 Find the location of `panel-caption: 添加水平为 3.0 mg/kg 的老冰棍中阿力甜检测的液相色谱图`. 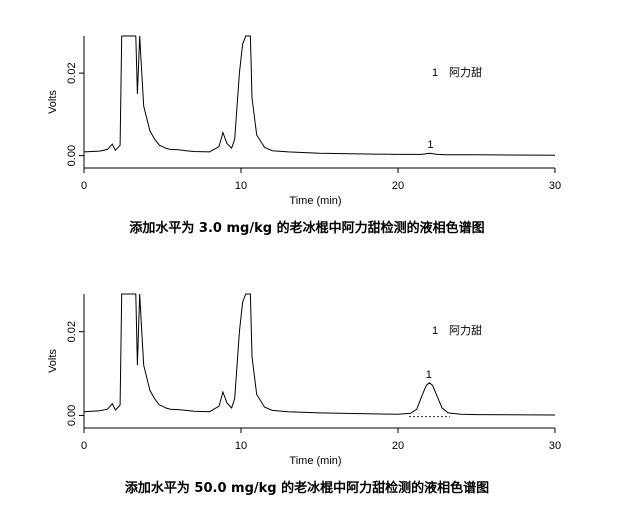

panel-caption: 添加水平为 3.0 mg/kg 的老冰棍中阿力甜检测的液相色谱图 is located at coordinates (306, 228).